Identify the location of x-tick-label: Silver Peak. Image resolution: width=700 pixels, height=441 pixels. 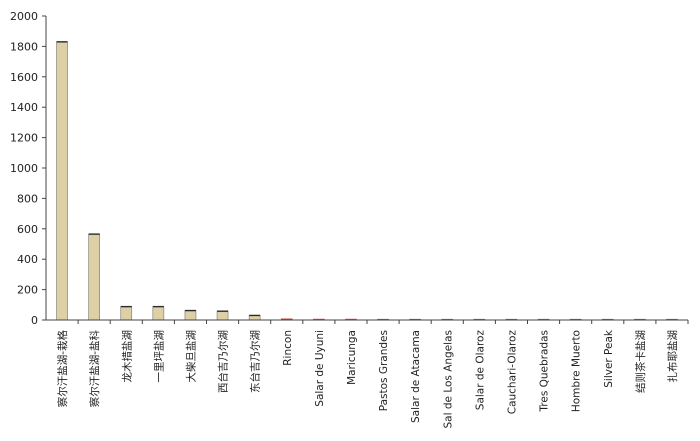
(609, 358).